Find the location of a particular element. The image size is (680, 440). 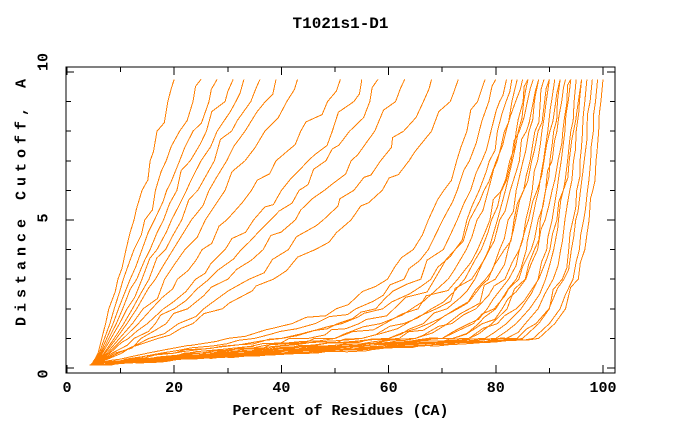

x-tick-label: 60 is located at coordinates (388, 388).